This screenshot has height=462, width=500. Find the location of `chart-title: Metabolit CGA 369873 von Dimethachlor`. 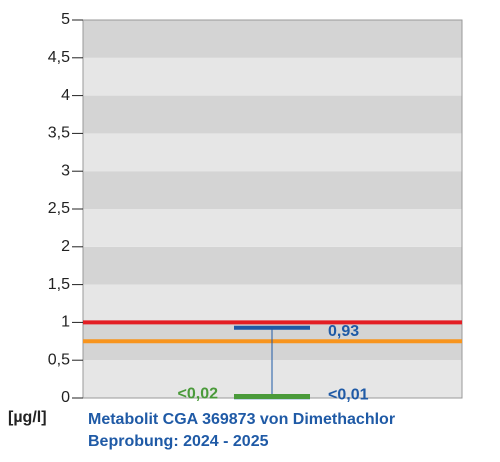

chart-title: Metabolit CGA 369873 von Dimethachlor is located at coordinates (241, 419).